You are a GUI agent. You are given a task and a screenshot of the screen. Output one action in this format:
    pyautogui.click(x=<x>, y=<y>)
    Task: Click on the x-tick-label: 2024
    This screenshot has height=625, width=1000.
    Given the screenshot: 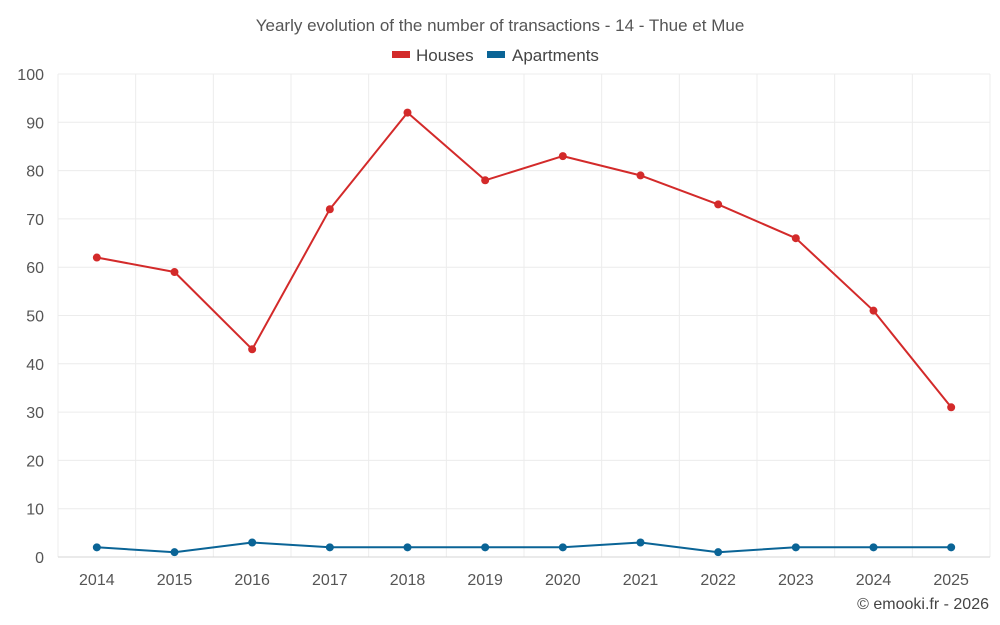 What is the action you would take?
    pyautogui.click(x=874, y=580)
    